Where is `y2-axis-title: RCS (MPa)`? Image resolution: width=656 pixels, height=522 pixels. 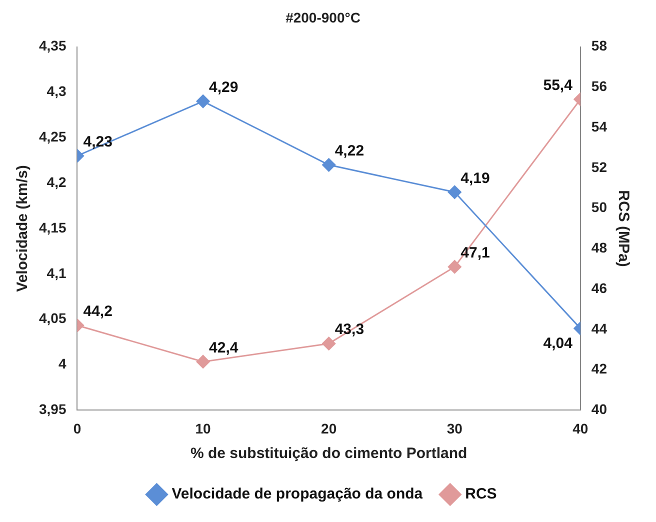
y2-axis-title: RCS (MPa) is located at coordinates (623, 228).